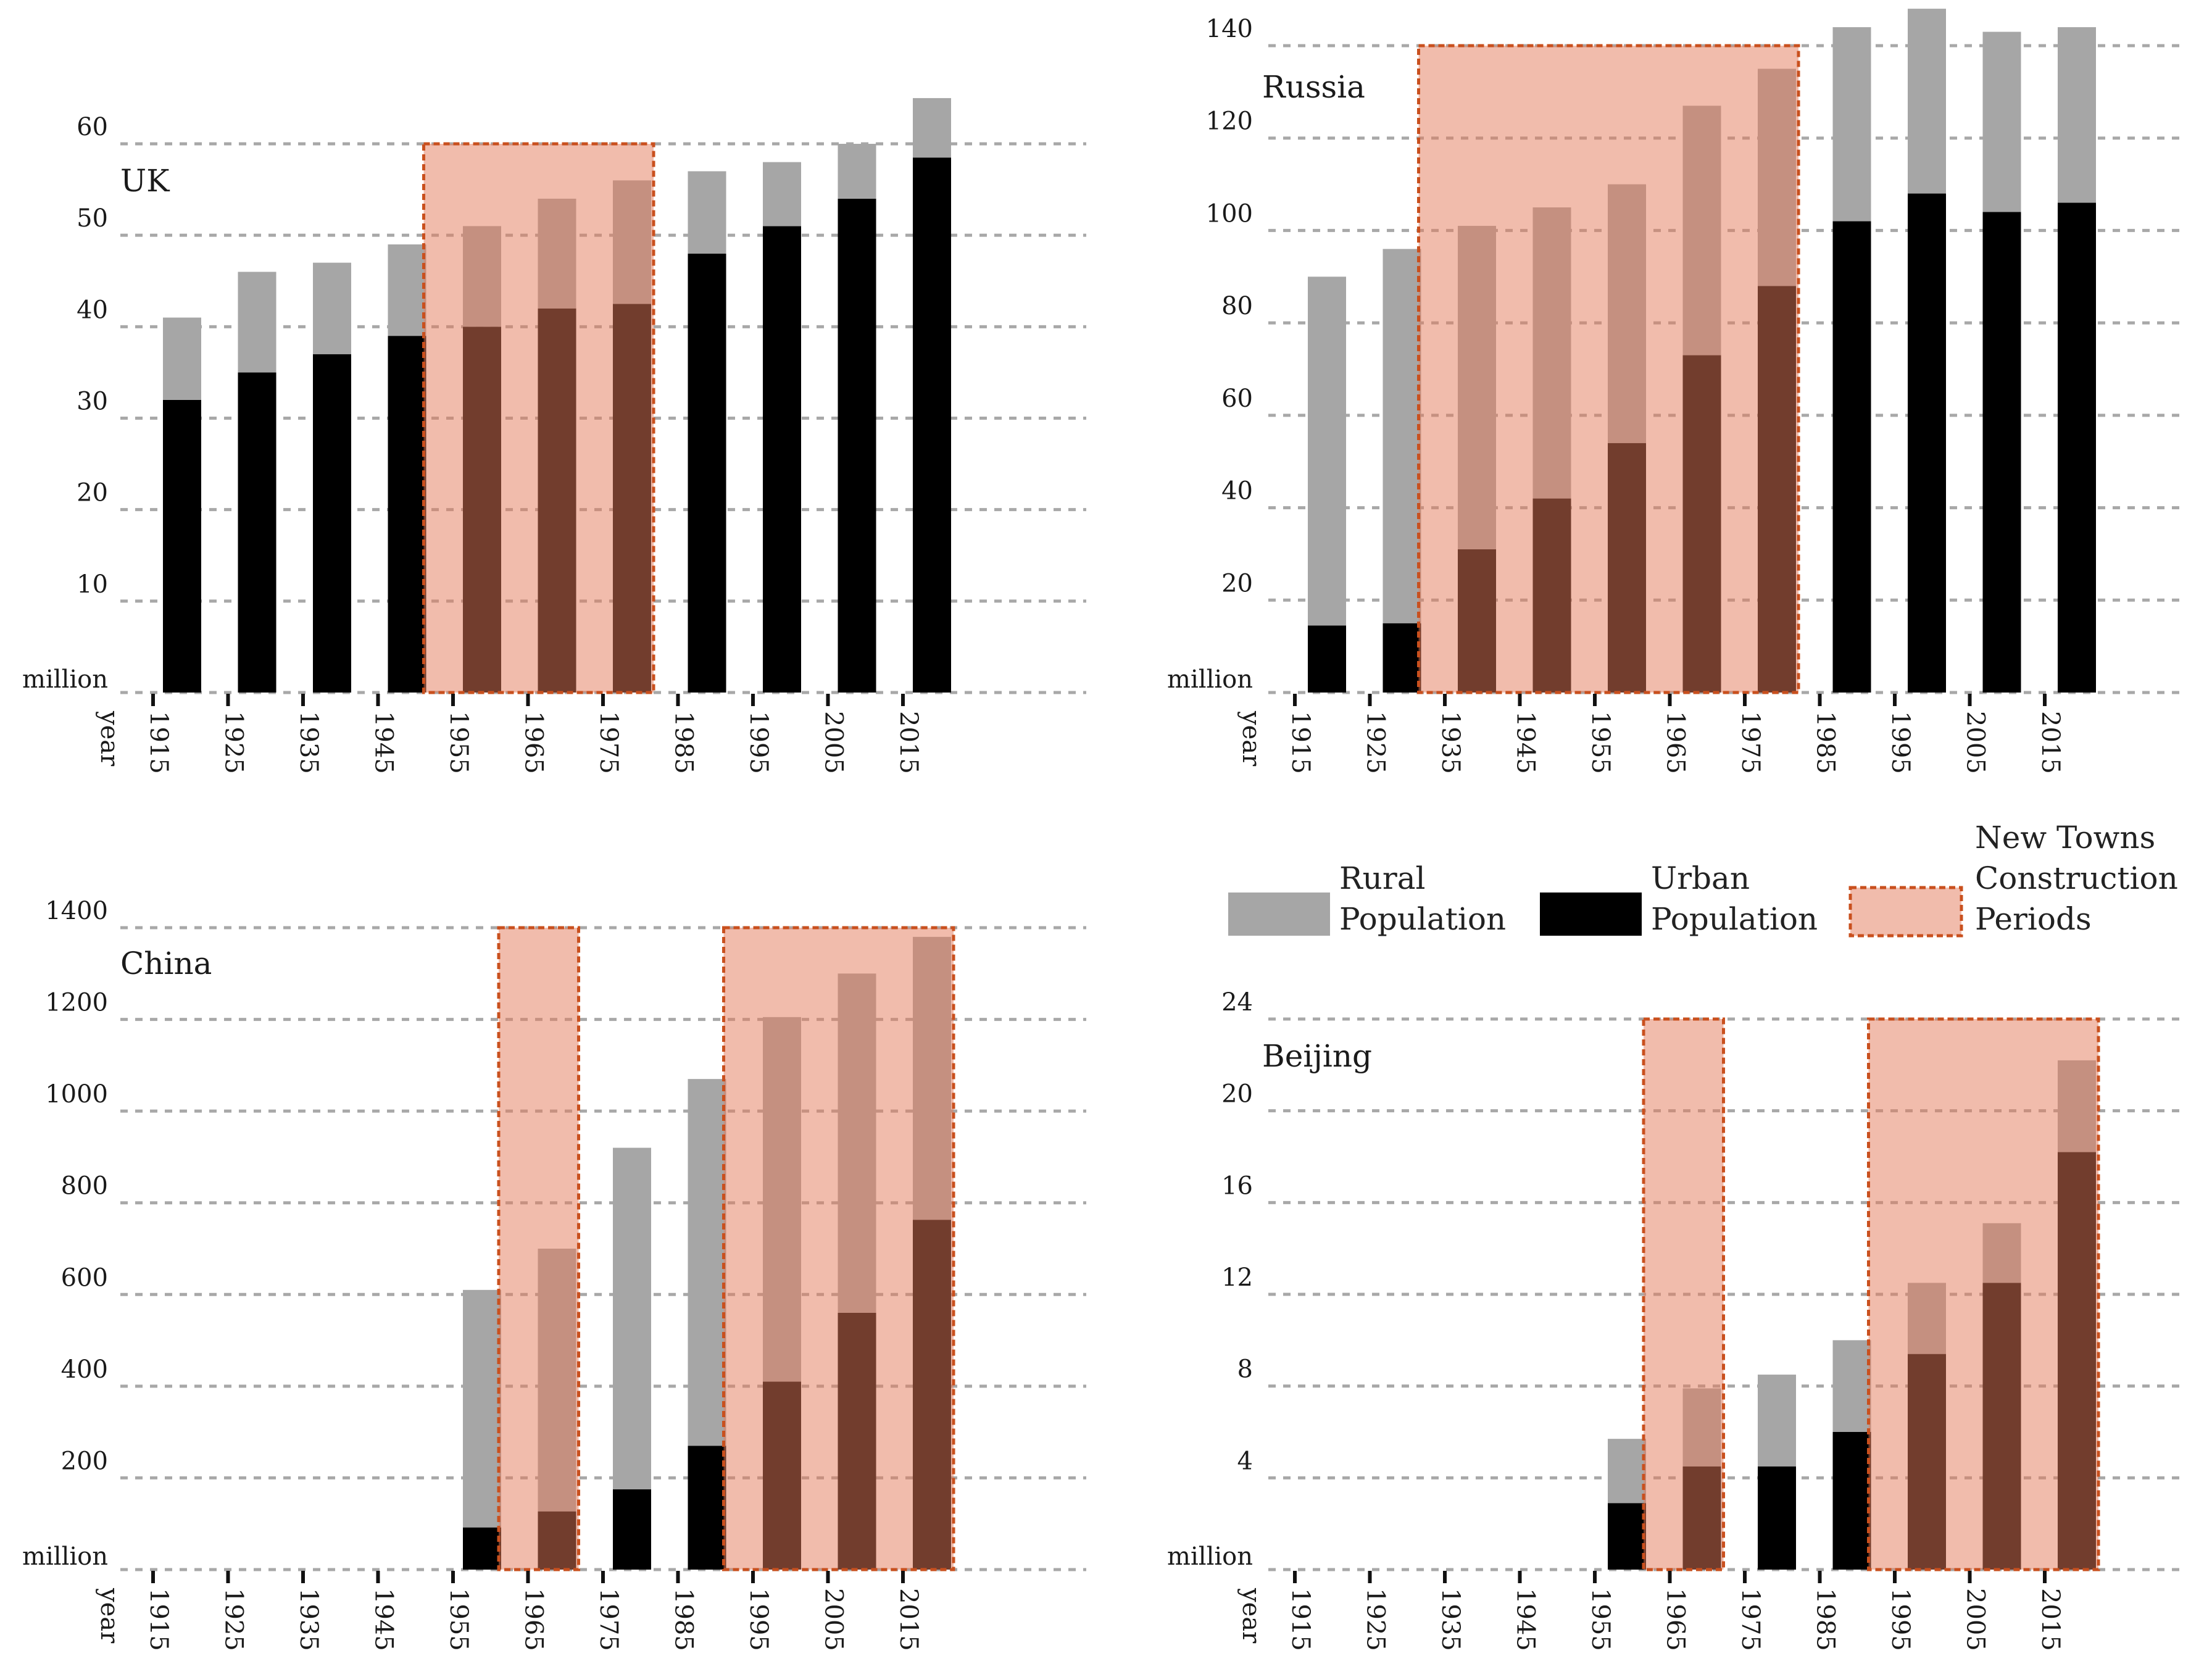 This screenshot has width=2212, height=1677. What do you see at coordinates (1237, 306) in the screenshot?
I see `y-tick-label: 80` at bounding box center [1237, 306].